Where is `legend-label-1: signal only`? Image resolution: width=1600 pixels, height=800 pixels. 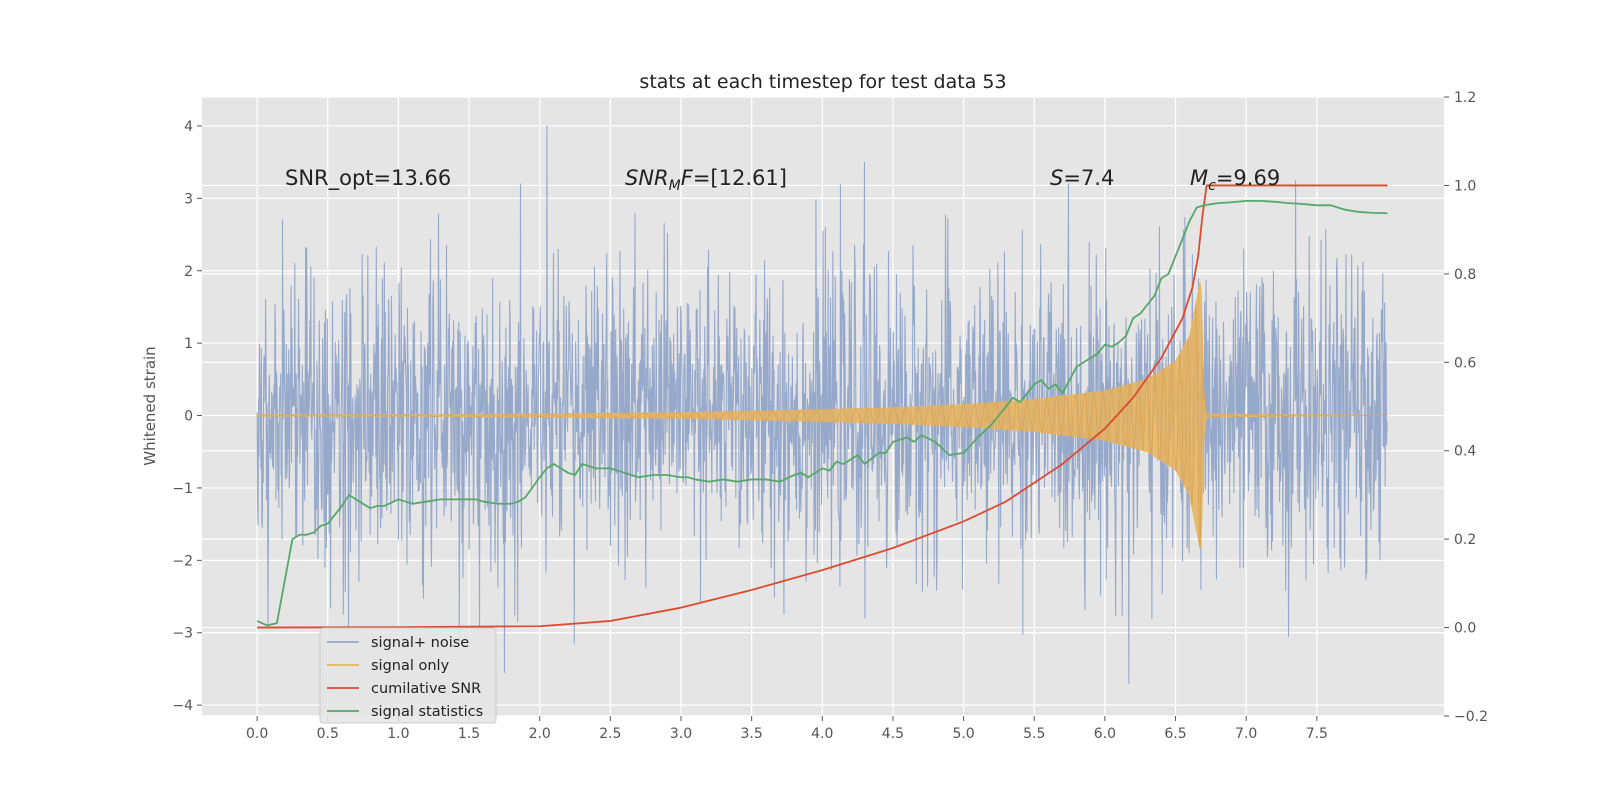 legend-label-1: signal only is located at coordinates (410, 666).